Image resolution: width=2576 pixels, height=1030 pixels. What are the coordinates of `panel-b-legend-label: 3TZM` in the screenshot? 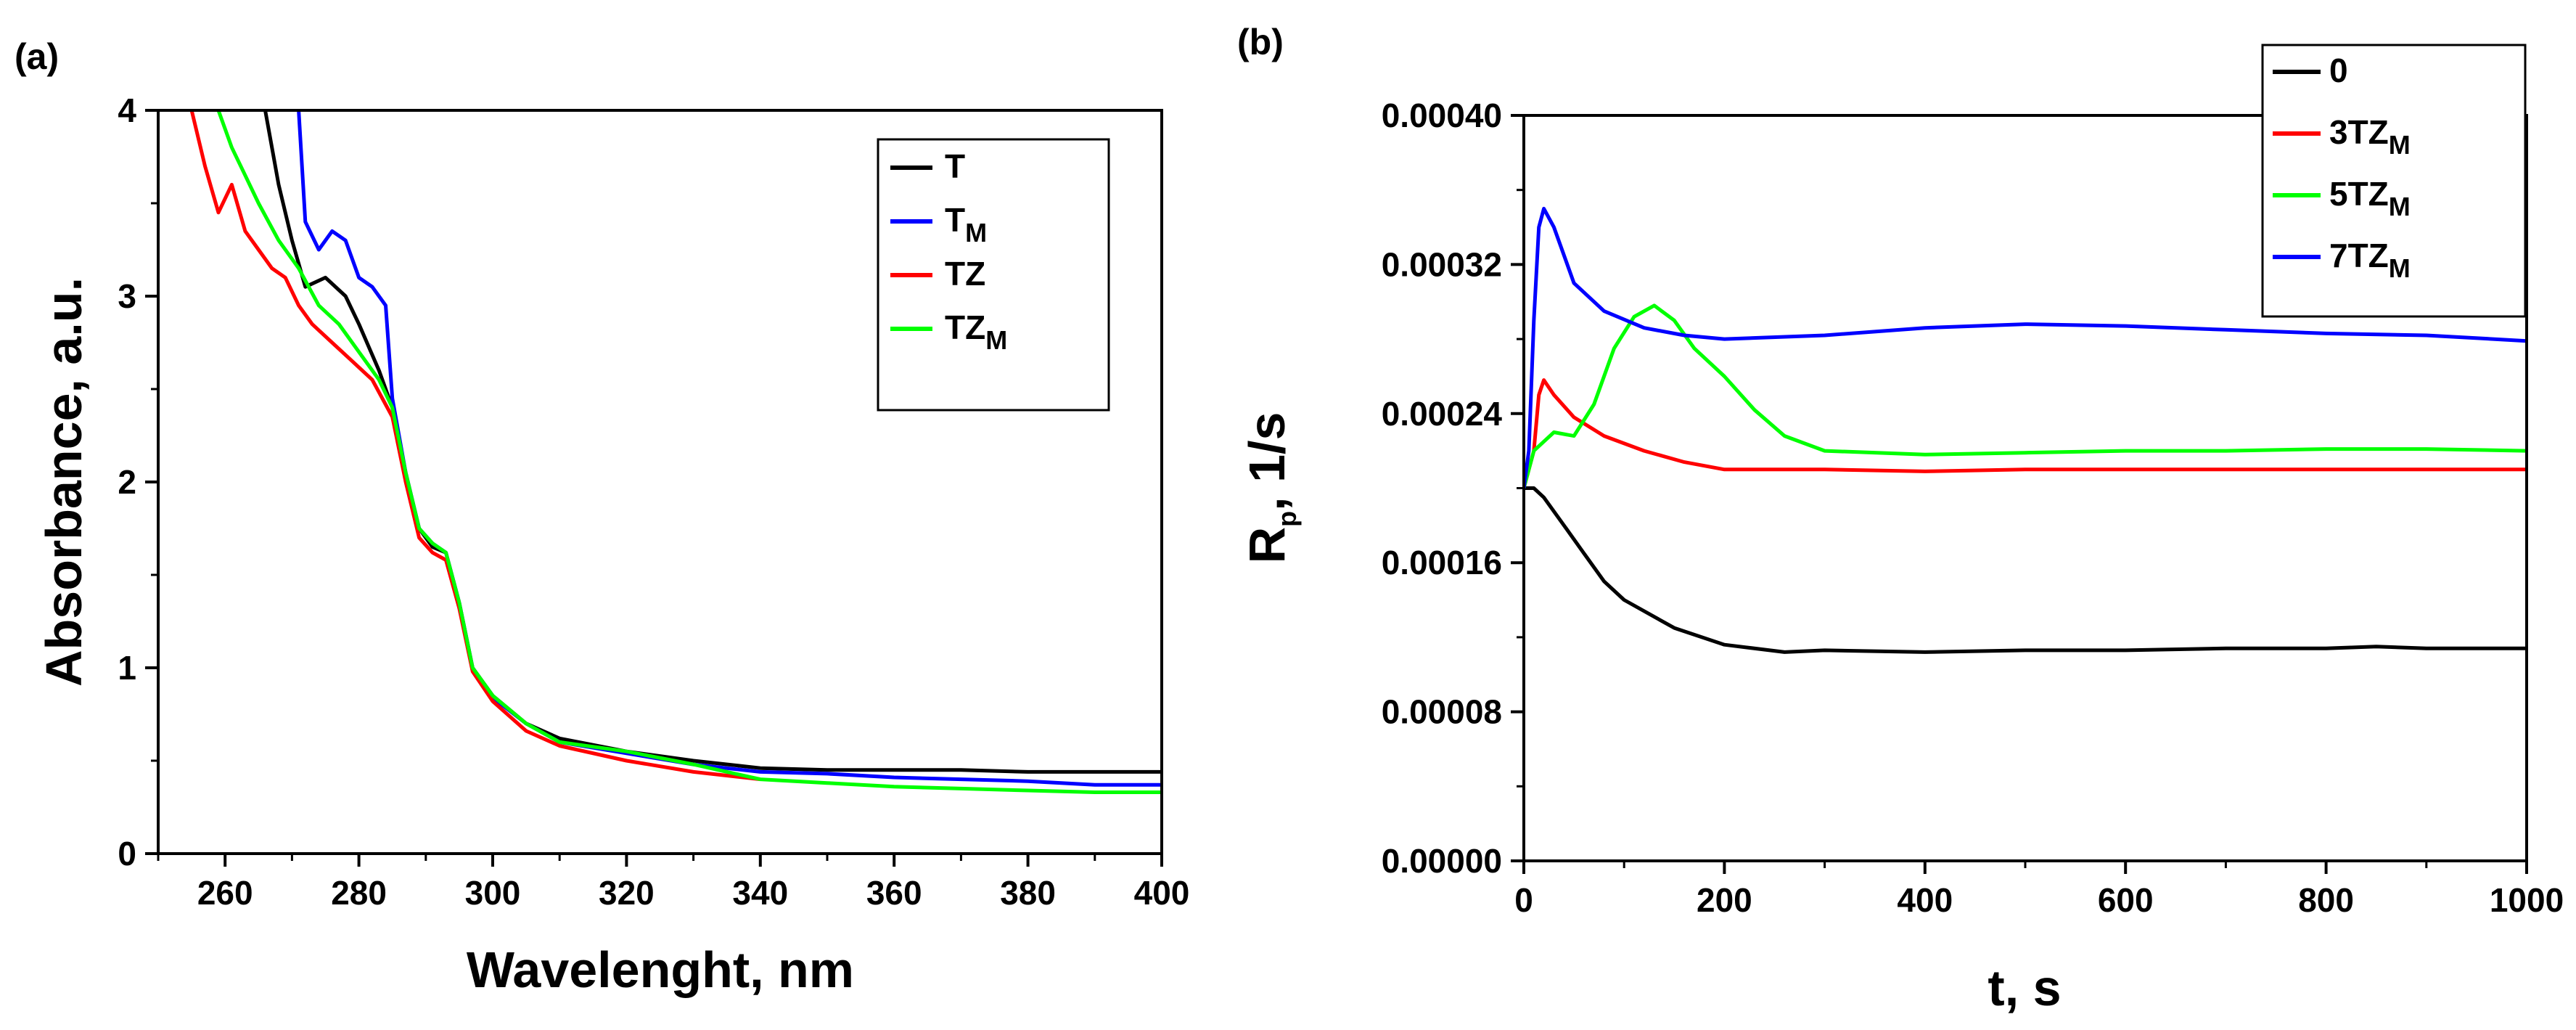 It's located at (2370, 136).